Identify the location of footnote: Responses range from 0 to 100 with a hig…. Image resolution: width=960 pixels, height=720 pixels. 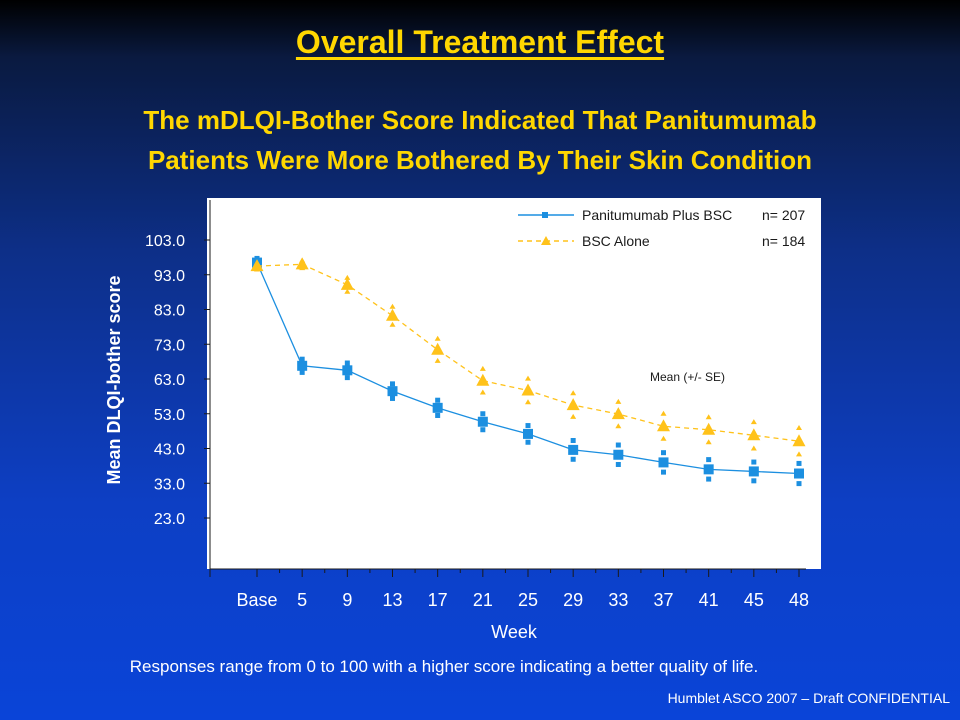
(444, 666).